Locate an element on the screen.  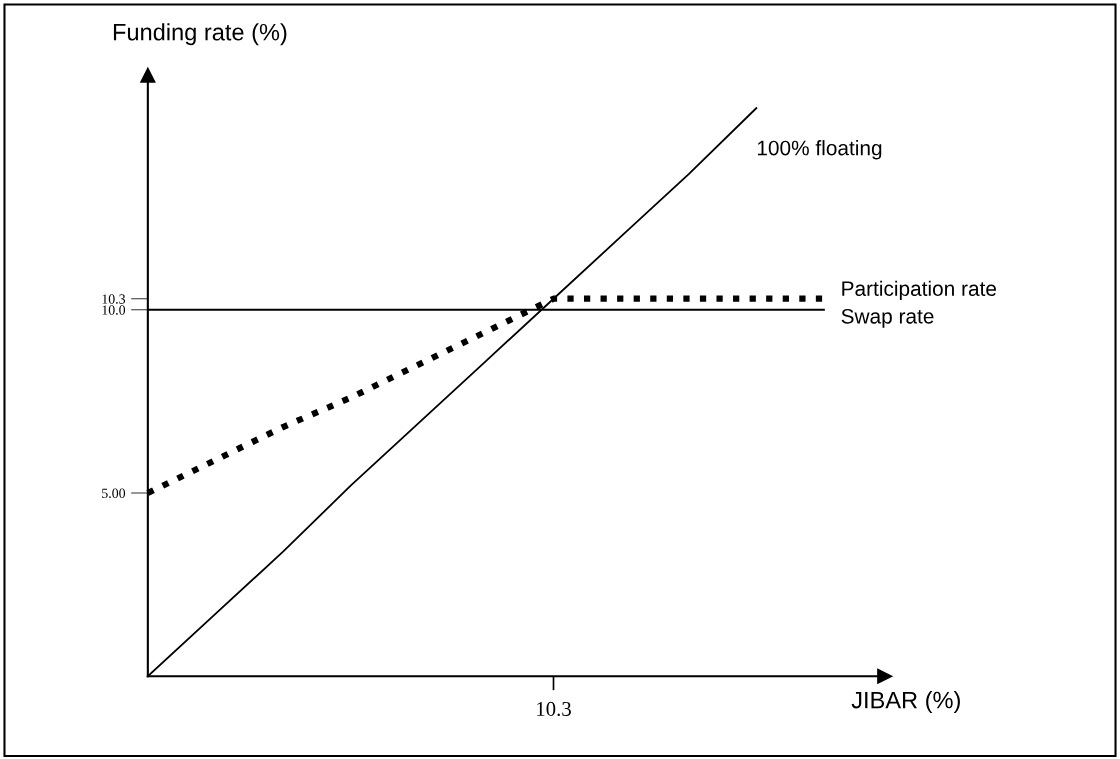
series-label: Participation rate is located at coordinates (919, 290).